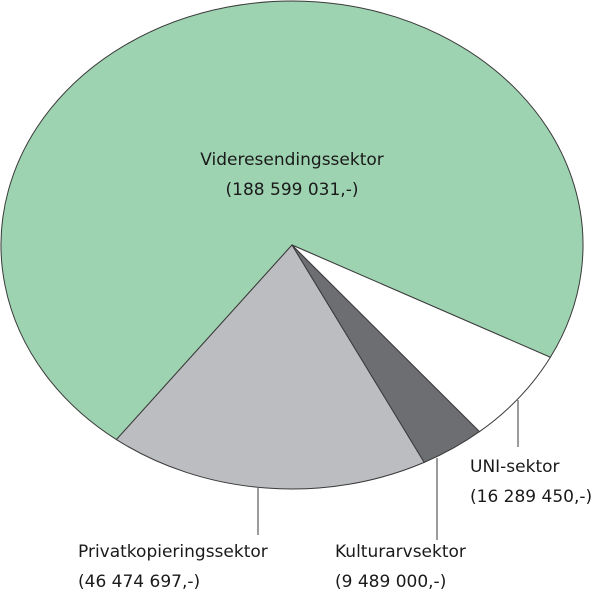 The image size is (609, 591). Describe the element at coordinates (515, 467) in the screenshot. I see `slice-label: UNI-sektor` at that location.